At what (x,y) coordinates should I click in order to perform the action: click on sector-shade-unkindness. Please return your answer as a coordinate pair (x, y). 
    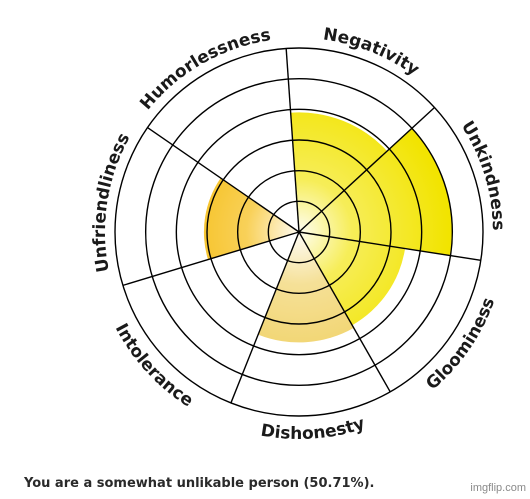
    Looking at the image, I should click on (376, 192).